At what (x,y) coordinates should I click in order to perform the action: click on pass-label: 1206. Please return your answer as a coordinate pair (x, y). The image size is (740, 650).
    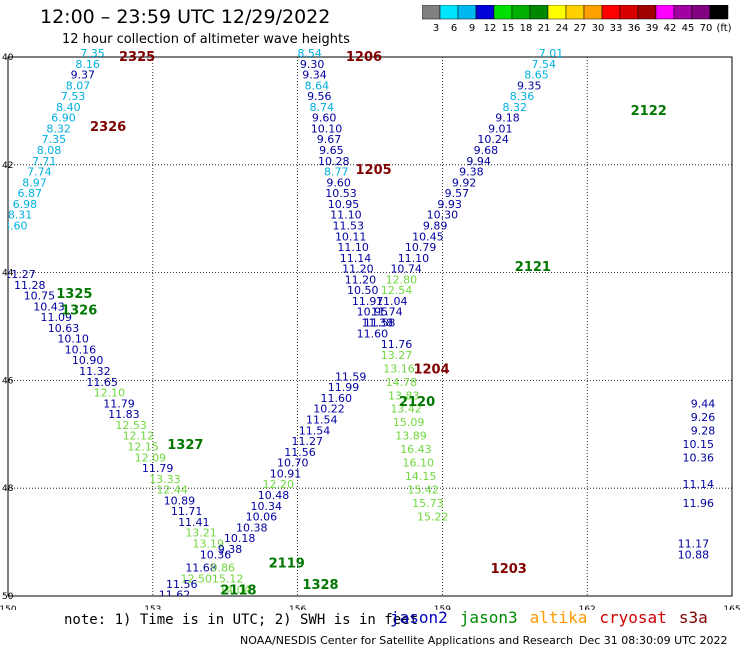
    Looking at the image, I should click on (364, 57).